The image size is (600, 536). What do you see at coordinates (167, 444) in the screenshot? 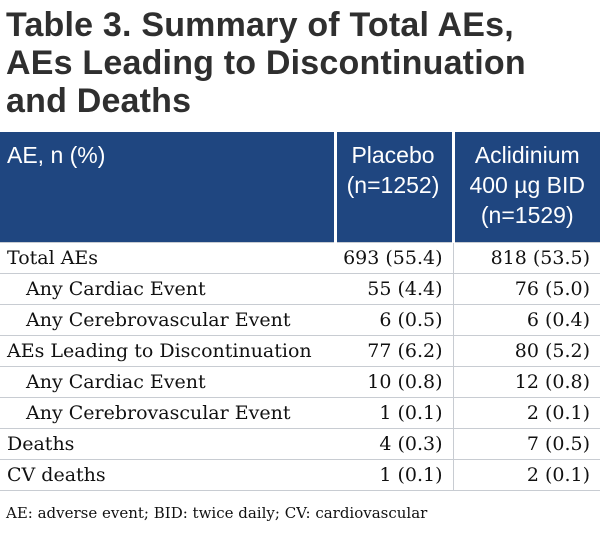
I see `row-label-deaths: Deaths` at bounding box center [167, 444].